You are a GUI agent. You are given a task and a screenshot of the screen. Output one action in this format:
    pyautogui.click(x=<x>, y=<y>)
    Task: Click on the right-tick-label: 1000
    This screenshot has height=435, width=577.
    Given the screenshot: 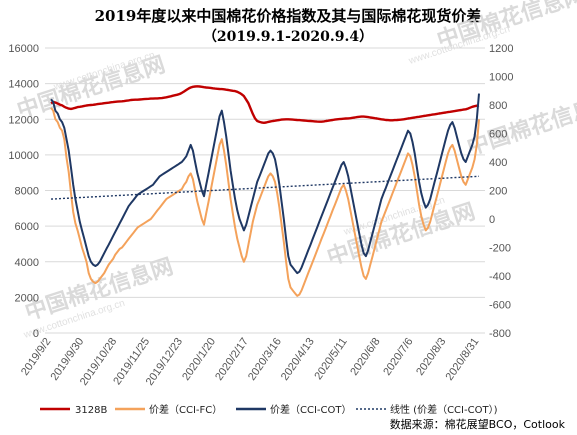 What is the action you would take?
    pyautogui.click(x=501, y=78)
    